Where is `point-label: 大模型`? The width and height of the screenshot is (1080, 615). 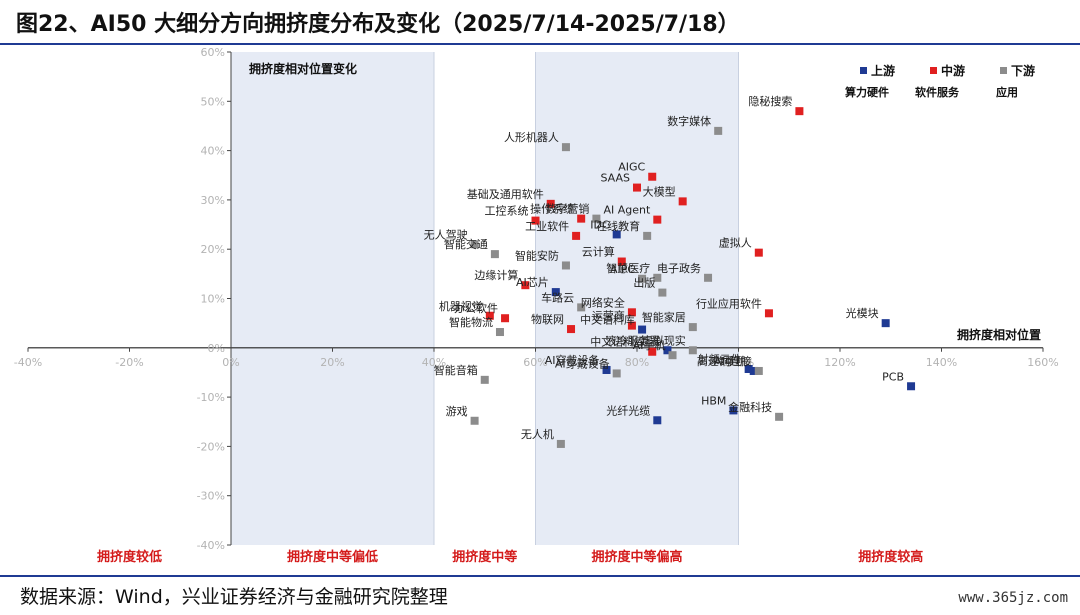 point-label: 大模型 is located at coordinates (659, 191).